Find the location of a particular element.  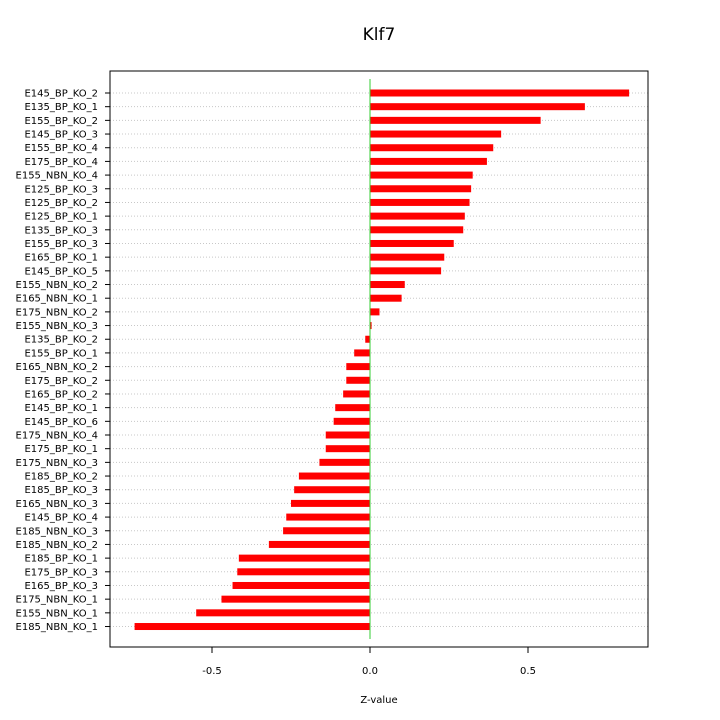

y-tick-label: E135_BP_KO_1 is located at coordinates (61, 107).